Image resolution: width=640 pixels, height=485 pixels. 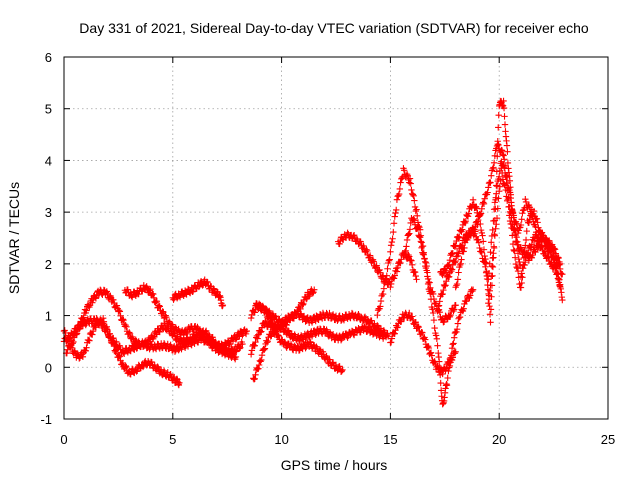 What do you see at coordinates (48, 57) in the screenshot?
I see `y-tick-label: 6` at bounding box center [48, 57].